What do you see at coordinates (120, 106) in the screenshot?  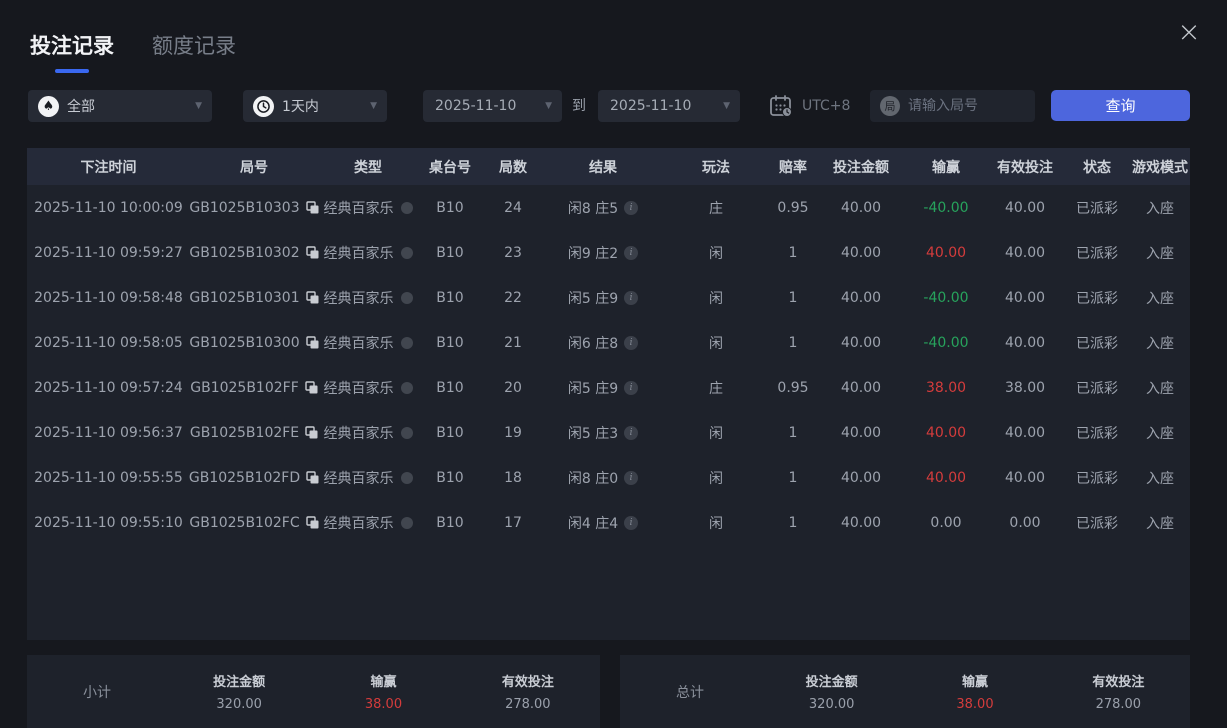 I see `game-type-dropdown: ♠ 全部 ▼` at bounding box center [120, 106].